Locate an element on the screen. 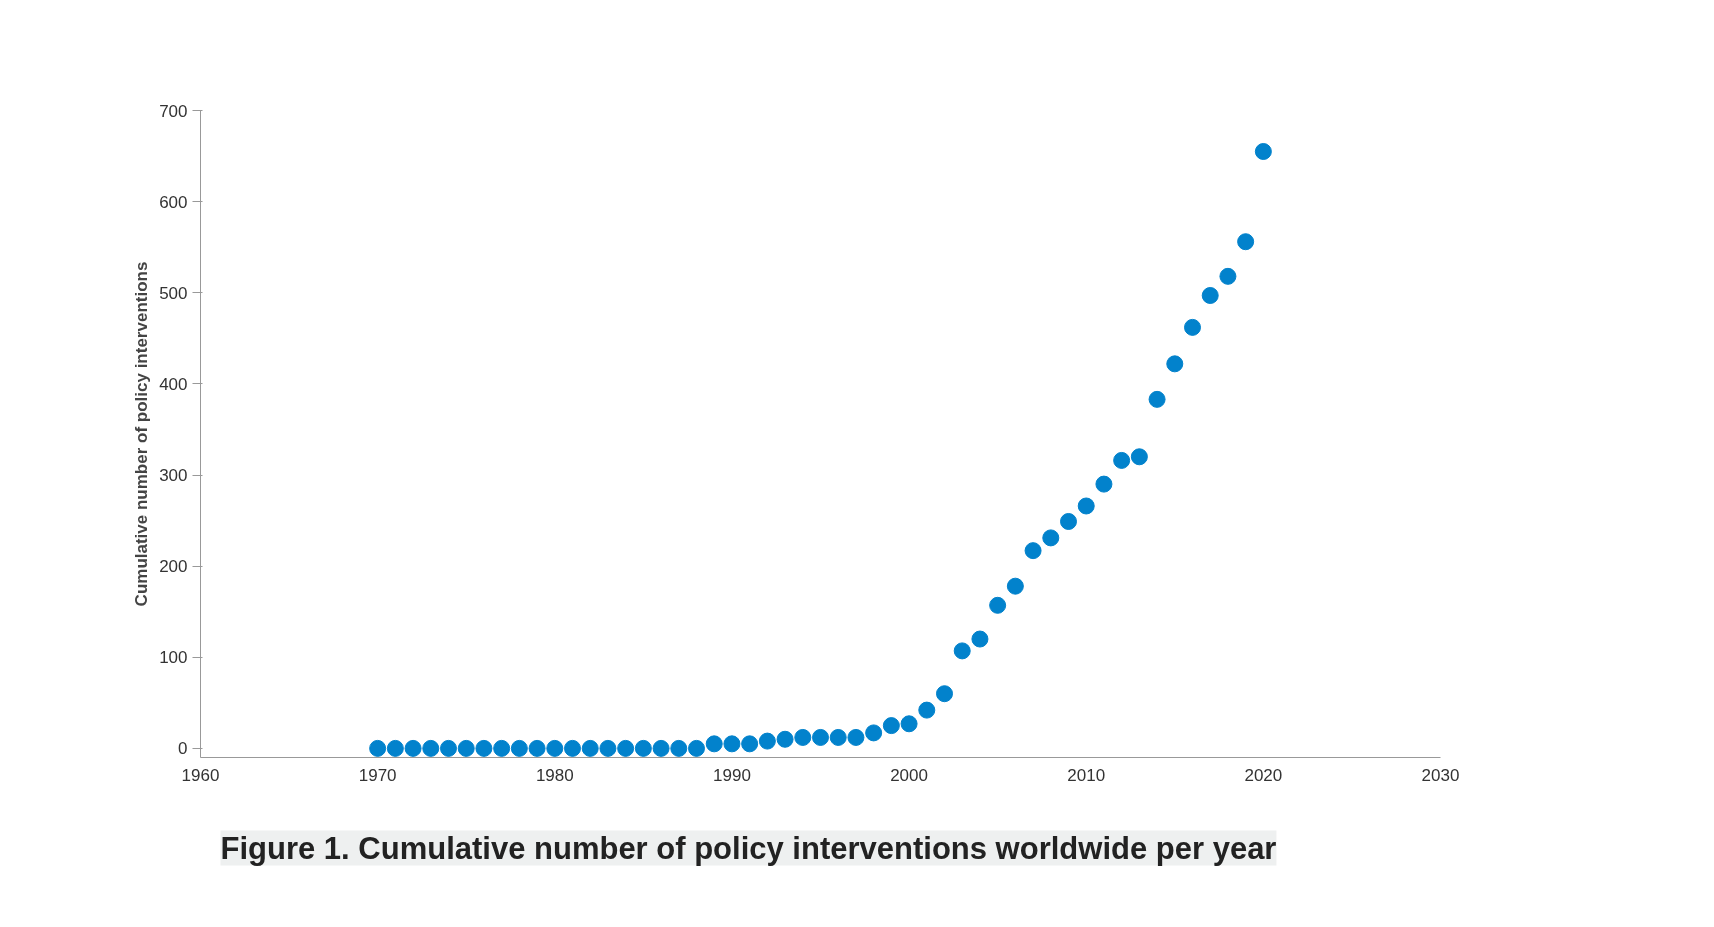  x-tick-label: 1960 is located at coordinates (200, 775).